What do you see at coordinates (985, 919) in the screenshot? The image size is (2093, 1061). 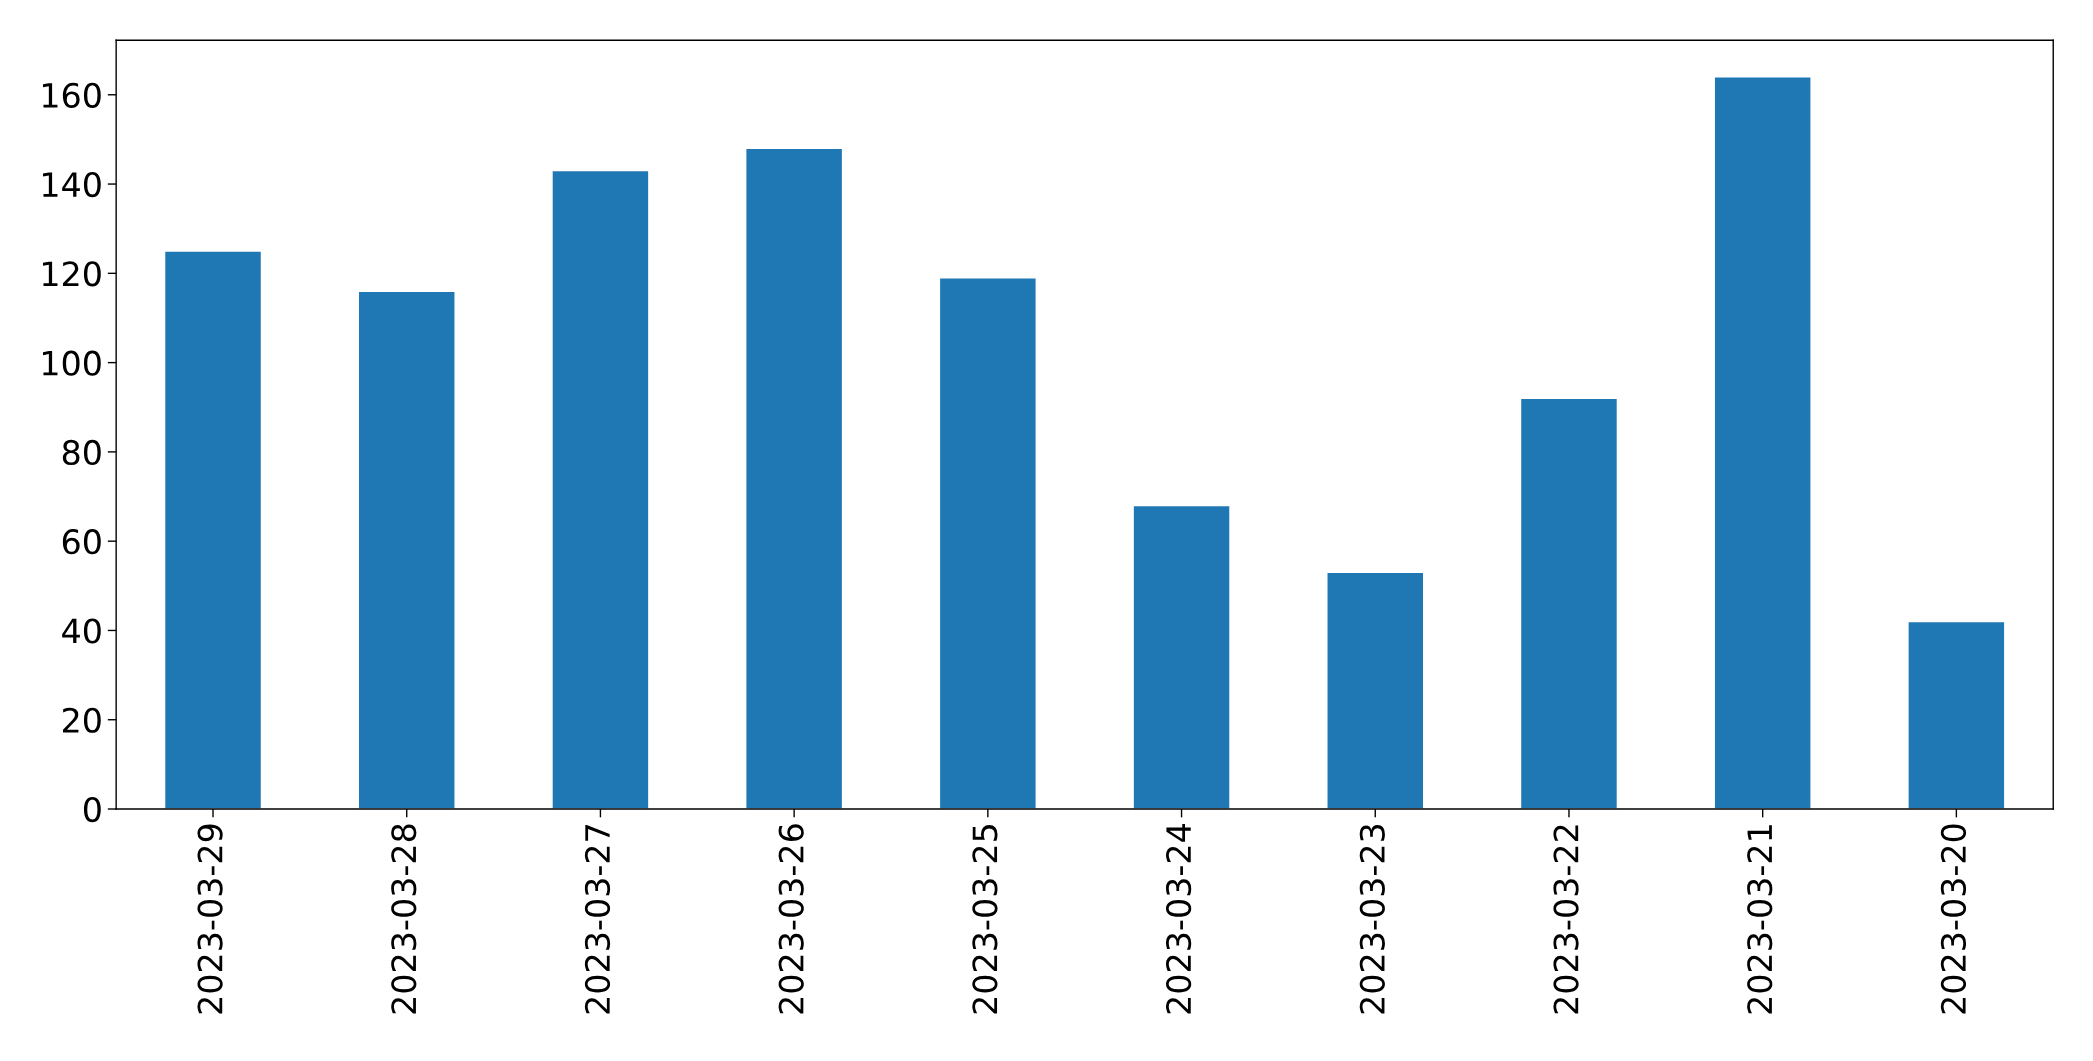 I see `x-tick-label: 2023-03-25` at bounding box center [985, 919].